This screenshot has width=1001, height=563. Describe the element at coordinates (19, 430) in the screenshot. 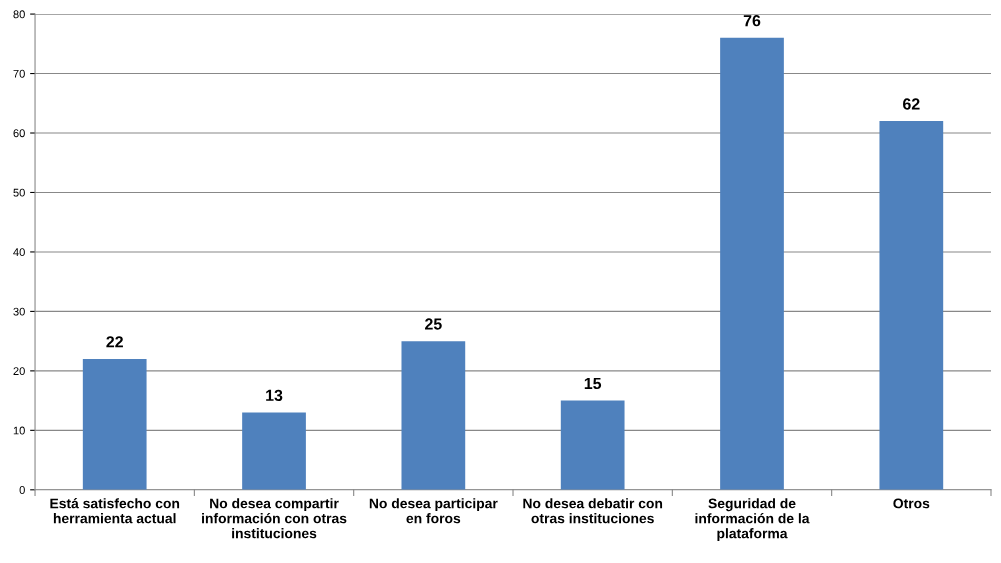

I see `y-tick-label: 10` at that location.